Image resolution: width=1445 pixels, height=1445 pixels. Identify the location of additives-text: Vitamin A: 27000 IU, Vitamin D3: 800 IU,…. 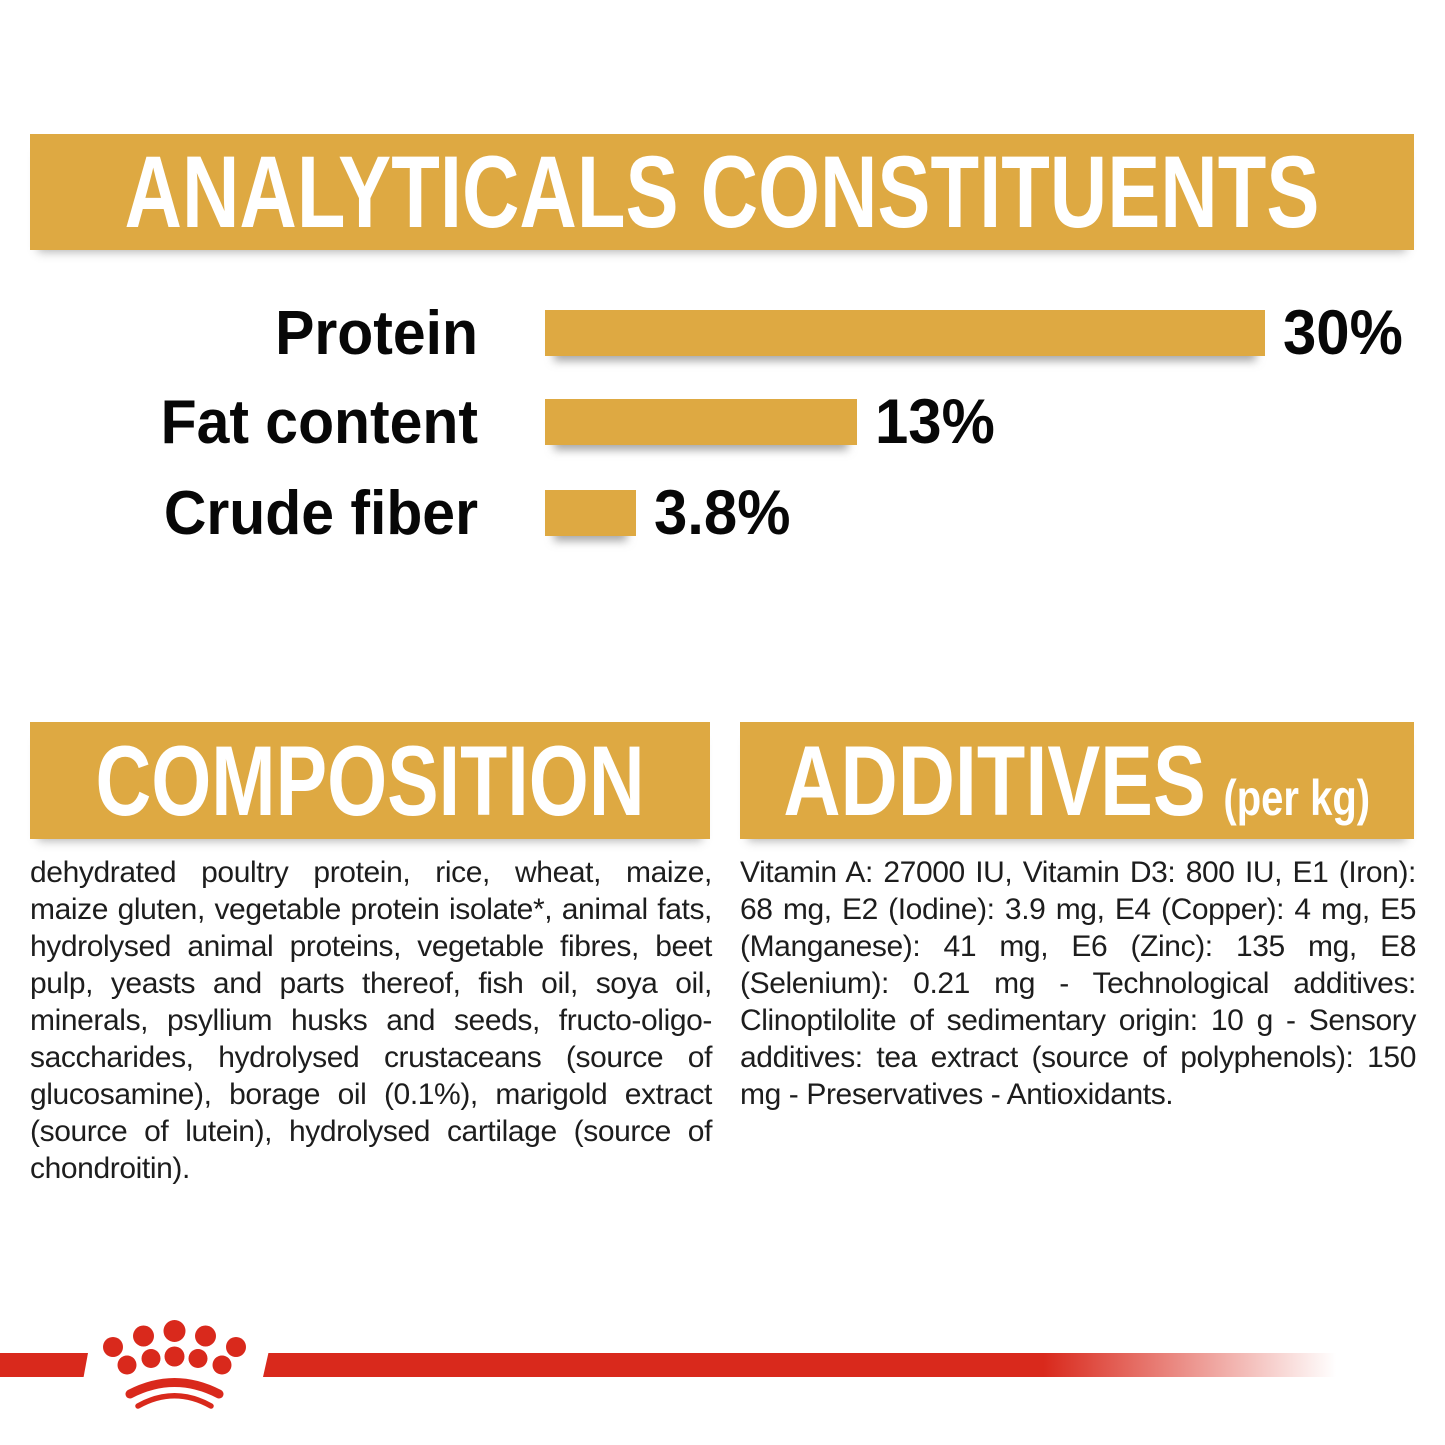
(1078, 983).